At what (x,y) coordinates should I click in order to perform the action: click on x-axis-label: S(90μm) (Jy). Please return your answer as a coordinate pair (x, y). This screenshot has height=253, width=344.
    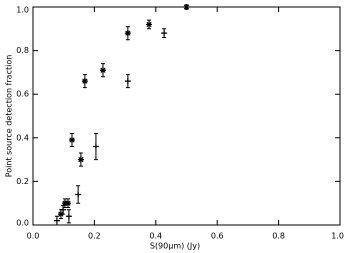
    Looking at the image, I should click on (175, 246).